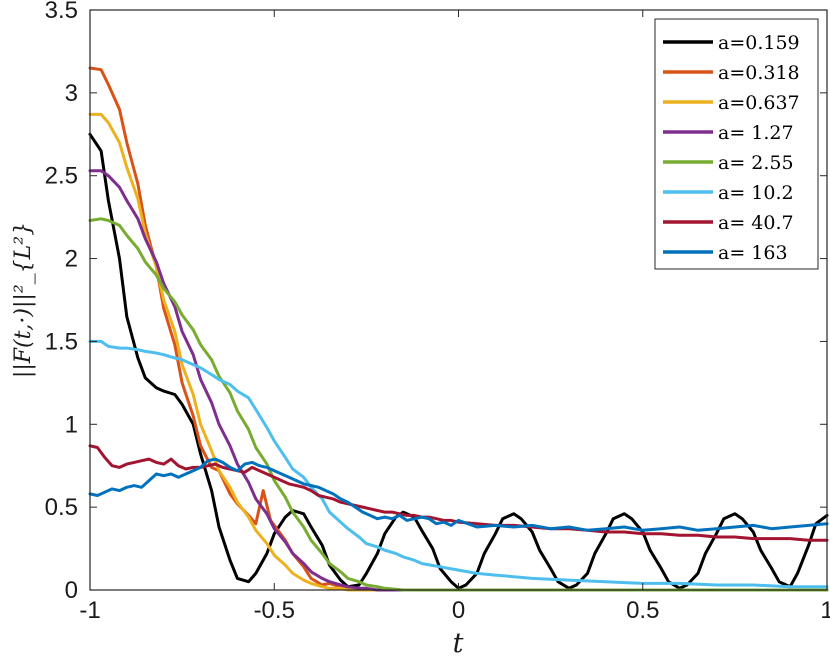 This screenshot has height=660, width=830. I want to click on legend-label: a= 10.2, so click(756, 193).